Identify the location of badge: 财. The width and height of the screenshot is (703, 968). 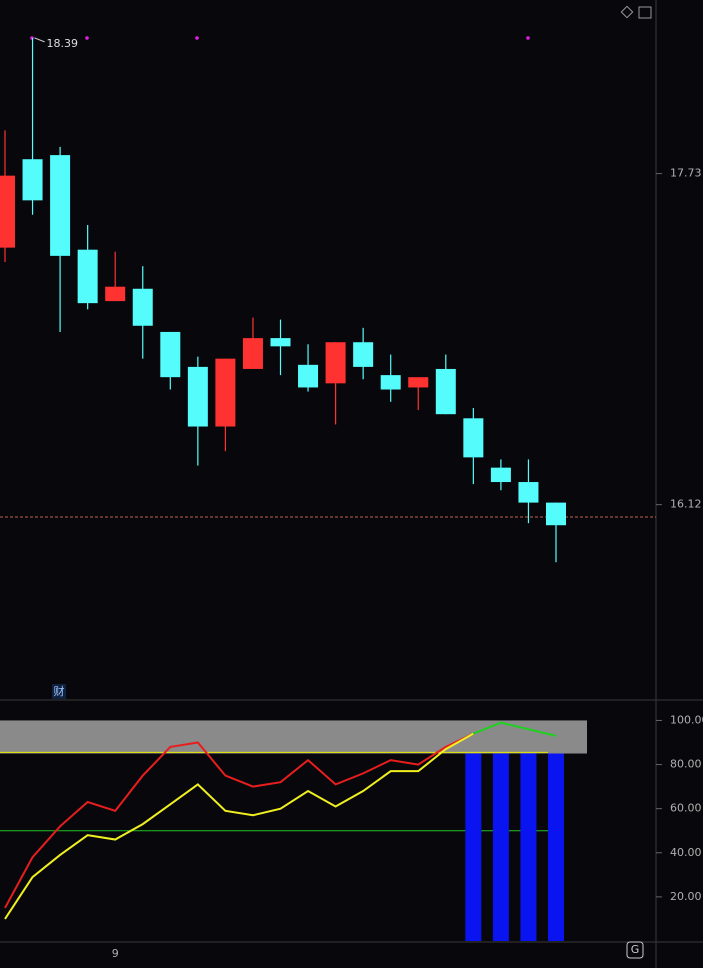
(59, 691).